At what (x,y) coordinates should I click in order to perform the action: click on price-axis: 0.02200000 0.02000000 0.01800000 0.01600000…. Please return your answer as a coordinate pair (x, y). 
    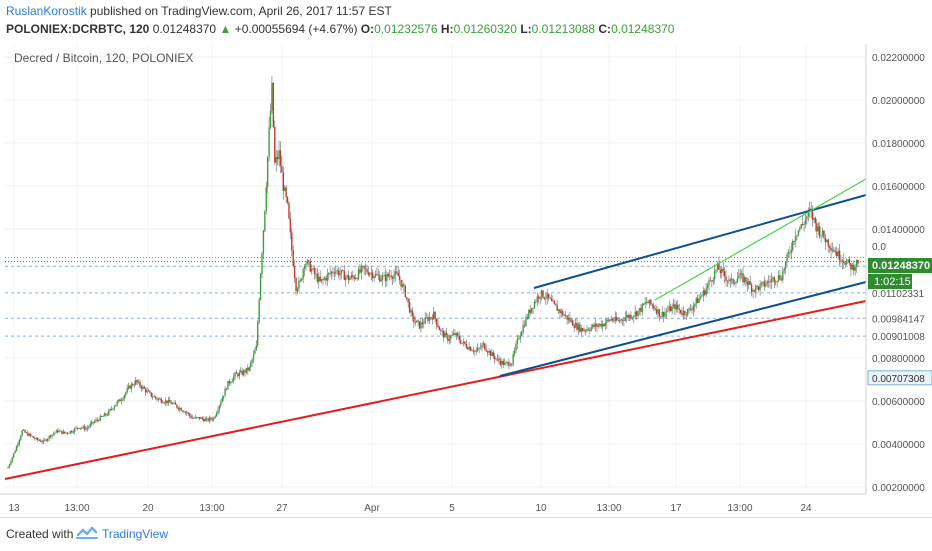
    Looking at the image, I should click on (899, 273).